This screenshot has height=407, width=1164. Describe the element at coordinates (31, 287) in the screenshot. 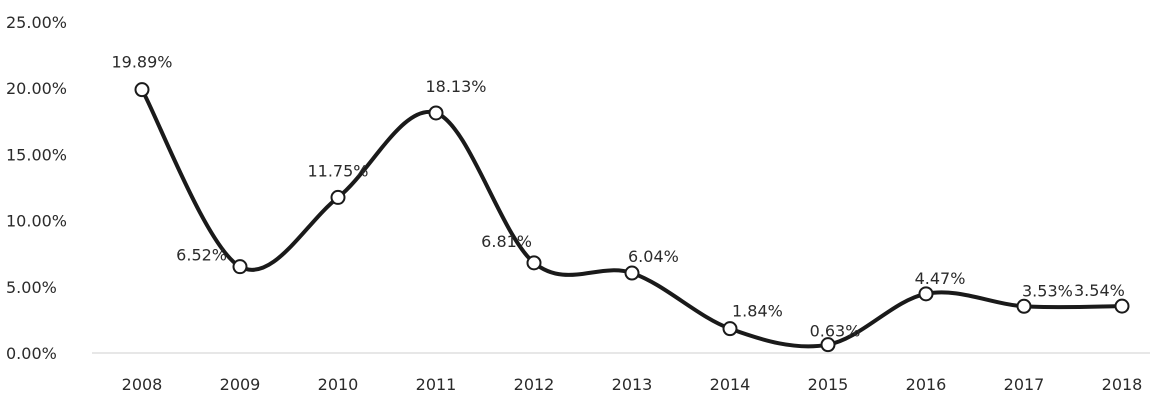

I see `y-tick-label: 5.00%` at that location.